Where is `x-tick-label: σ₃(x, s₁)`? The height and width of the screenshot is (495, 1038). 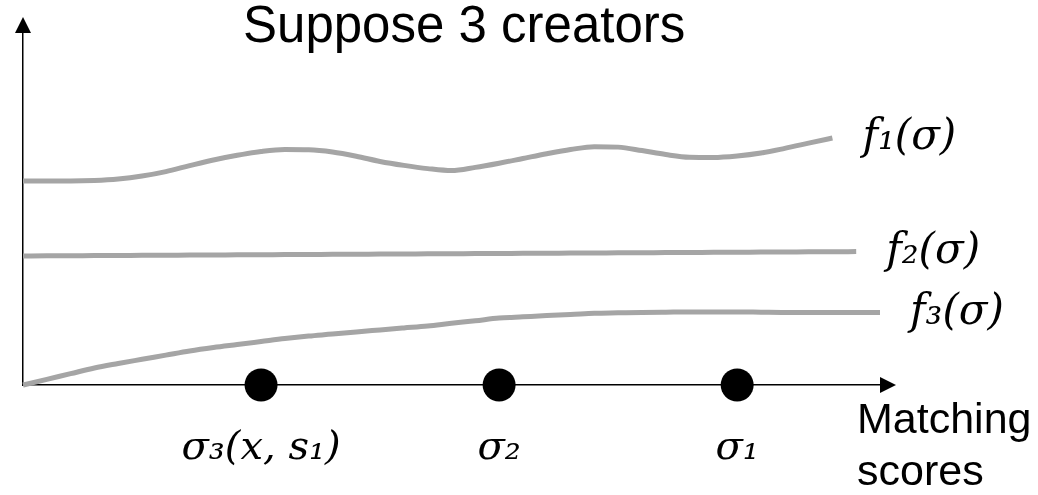
x-tick-label: σ₃(x, s₁) is located at coordinates (261, 445).